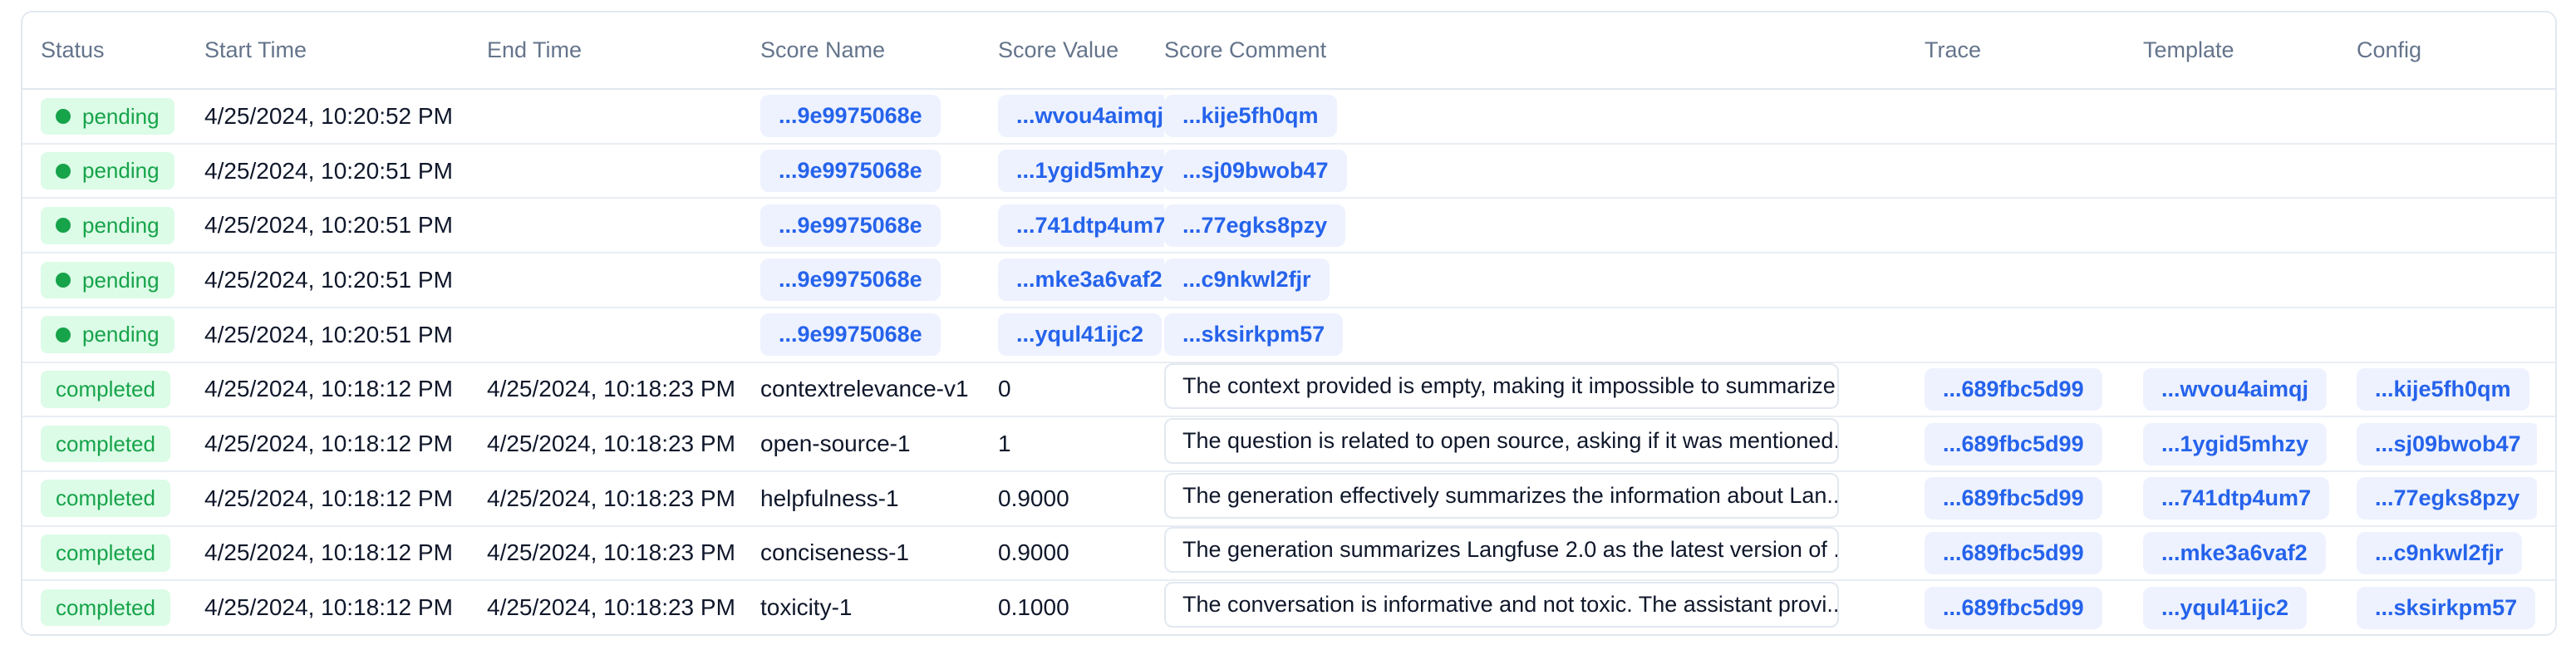 The image size is (2576, 650). I want to click on column-header-score-comment: Score Comment, so click(1245, 49).